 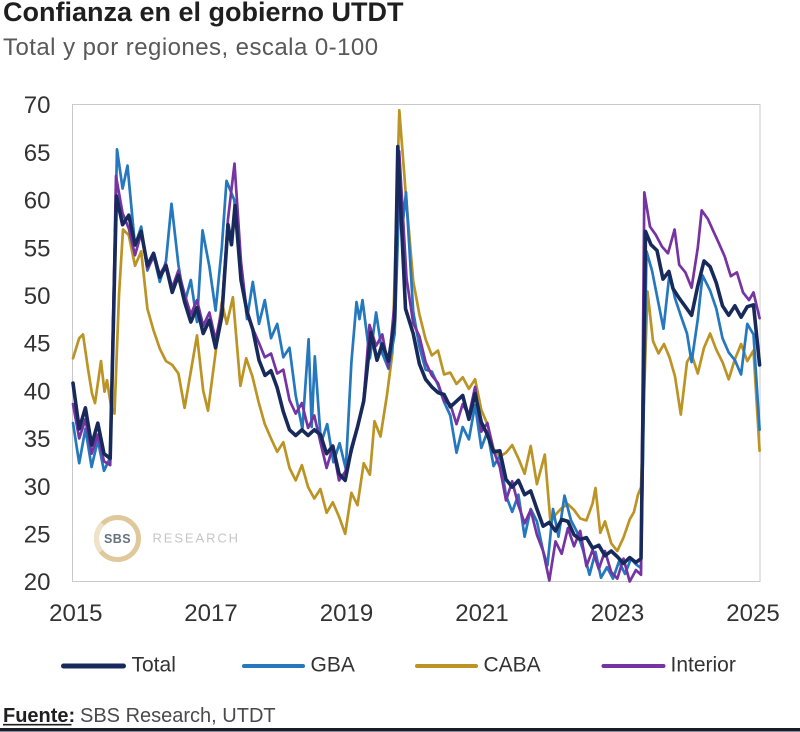 I want to click on svg-text: 40, so click(x=37, y=391).